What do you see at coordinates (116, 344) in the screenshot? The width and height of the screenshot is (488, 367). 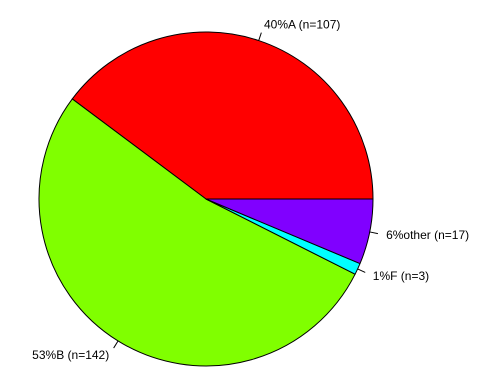 I see `pie-leader-b` at bounding box center [116, 344].